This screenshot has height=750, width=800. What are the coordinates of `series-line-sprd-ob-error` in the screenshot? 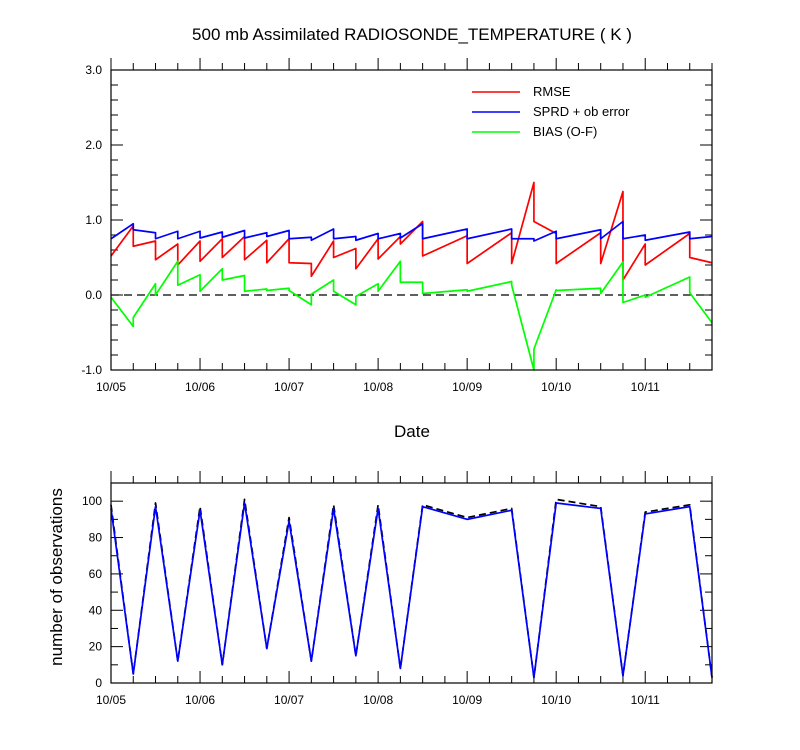 It's located at (411, 231).